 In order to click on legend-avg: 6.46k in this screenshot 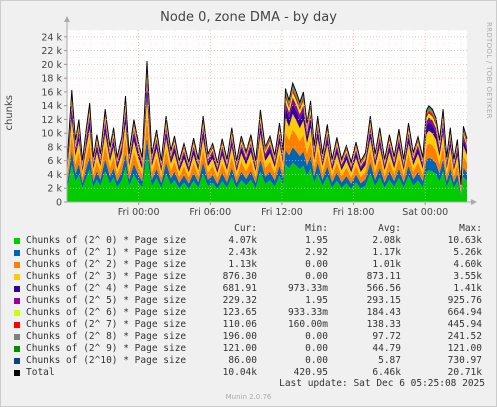, I will do `click(386, 372)`.